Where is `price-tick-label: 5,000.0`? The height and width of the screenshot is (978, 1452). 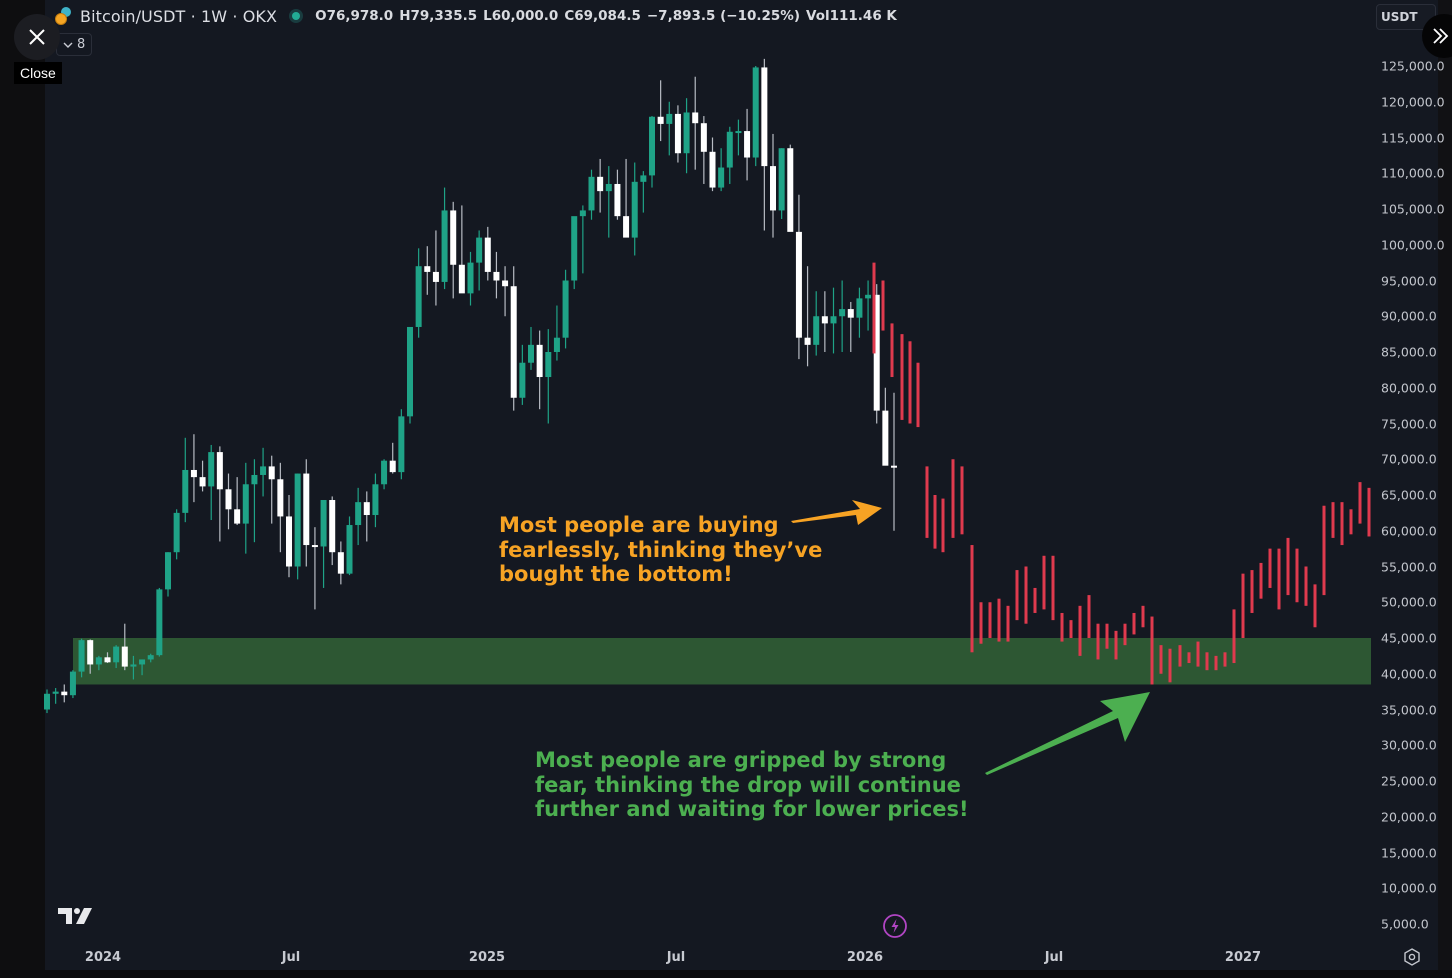 price-tick-label: 5,000.0 is located at coordinates (1405, 924).